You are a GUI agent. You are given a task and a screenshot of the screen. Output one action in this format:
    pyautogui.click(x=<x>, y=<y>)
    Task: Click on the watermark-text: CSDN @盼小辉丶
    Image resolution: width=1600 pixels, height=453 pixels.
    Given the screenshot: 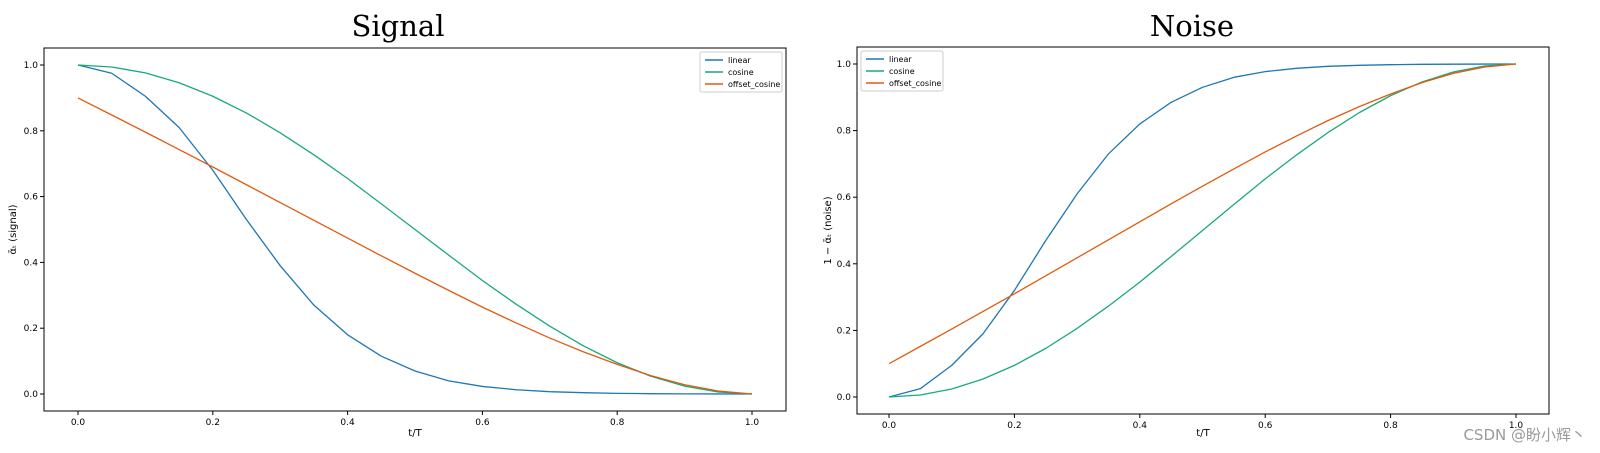 What is the action you would take?
    pyautogui.click(x=1524, y=435)
    